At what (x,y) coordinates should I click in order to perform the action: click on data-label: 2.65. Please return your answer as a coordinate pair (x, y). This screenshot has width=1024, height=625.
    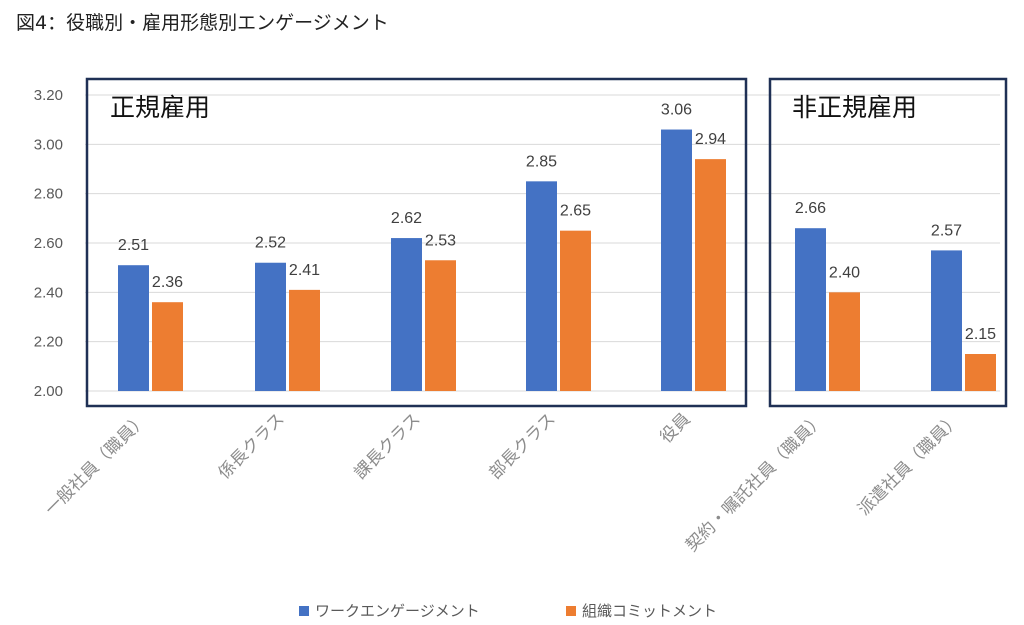
    Looking at the image, I should click on (575, 211).